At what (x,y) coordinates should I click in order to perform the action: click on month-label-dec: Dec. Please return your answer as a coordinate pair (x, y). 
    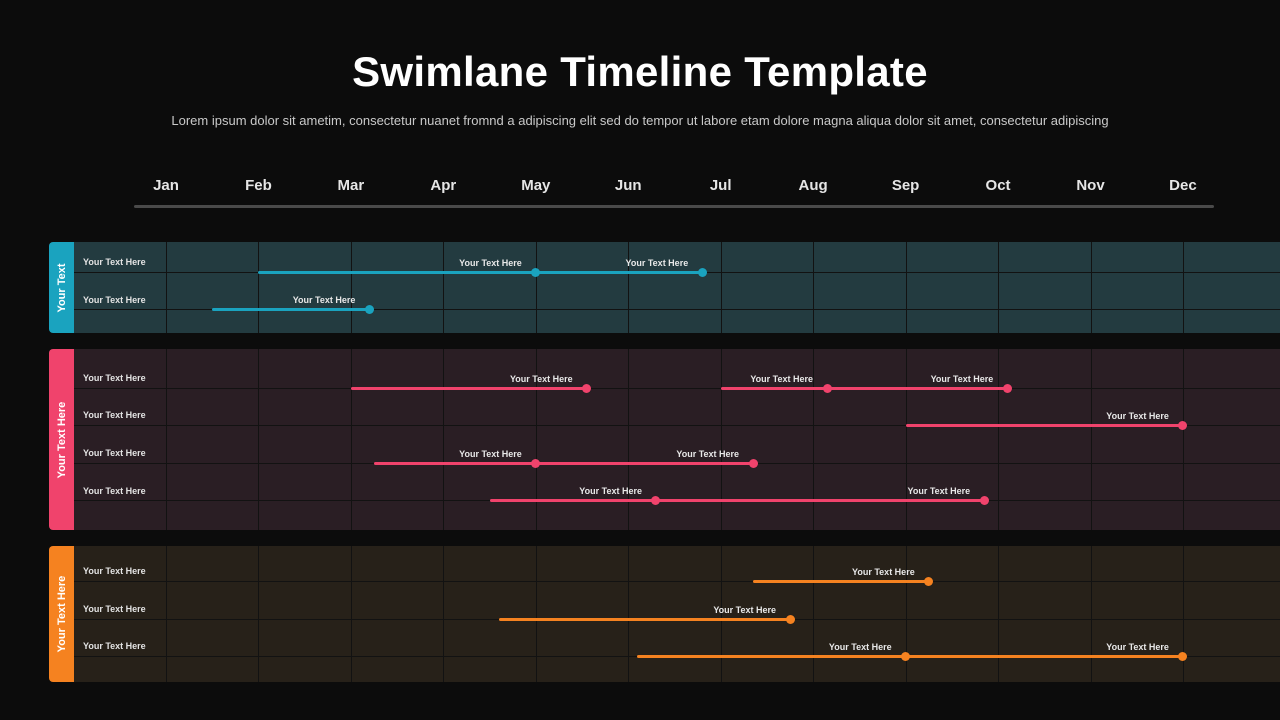
    Looking at the image, I should click on (1183, 185).